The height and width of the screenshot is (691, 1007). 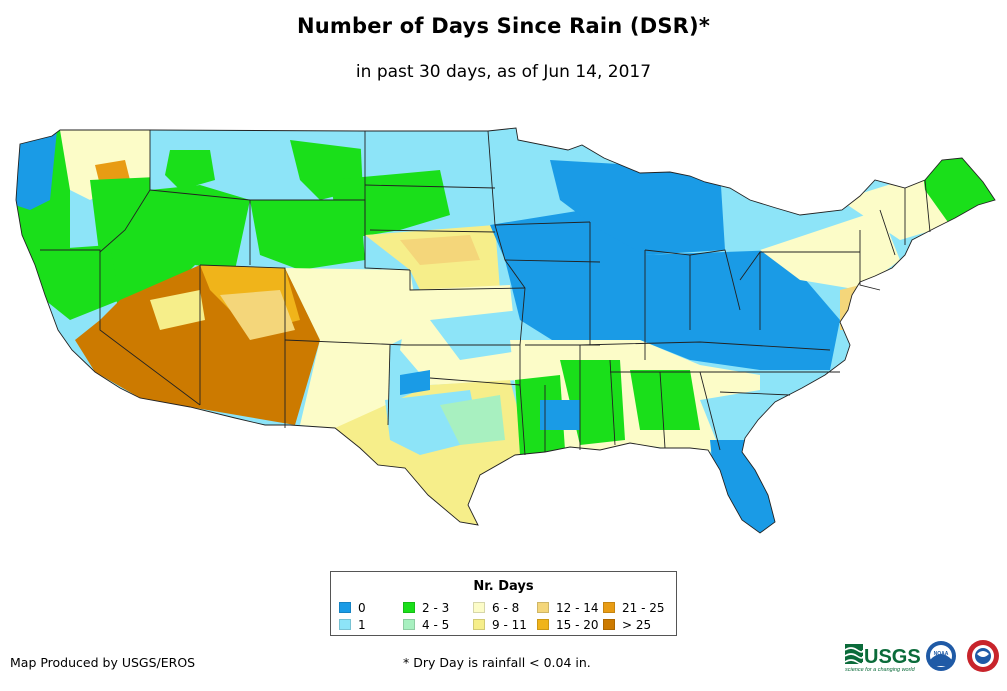 What do you see at coordinates (643, 608) in the screenshot?
I see `legend-label: 21 - 25` at bounding box center [643, 608].